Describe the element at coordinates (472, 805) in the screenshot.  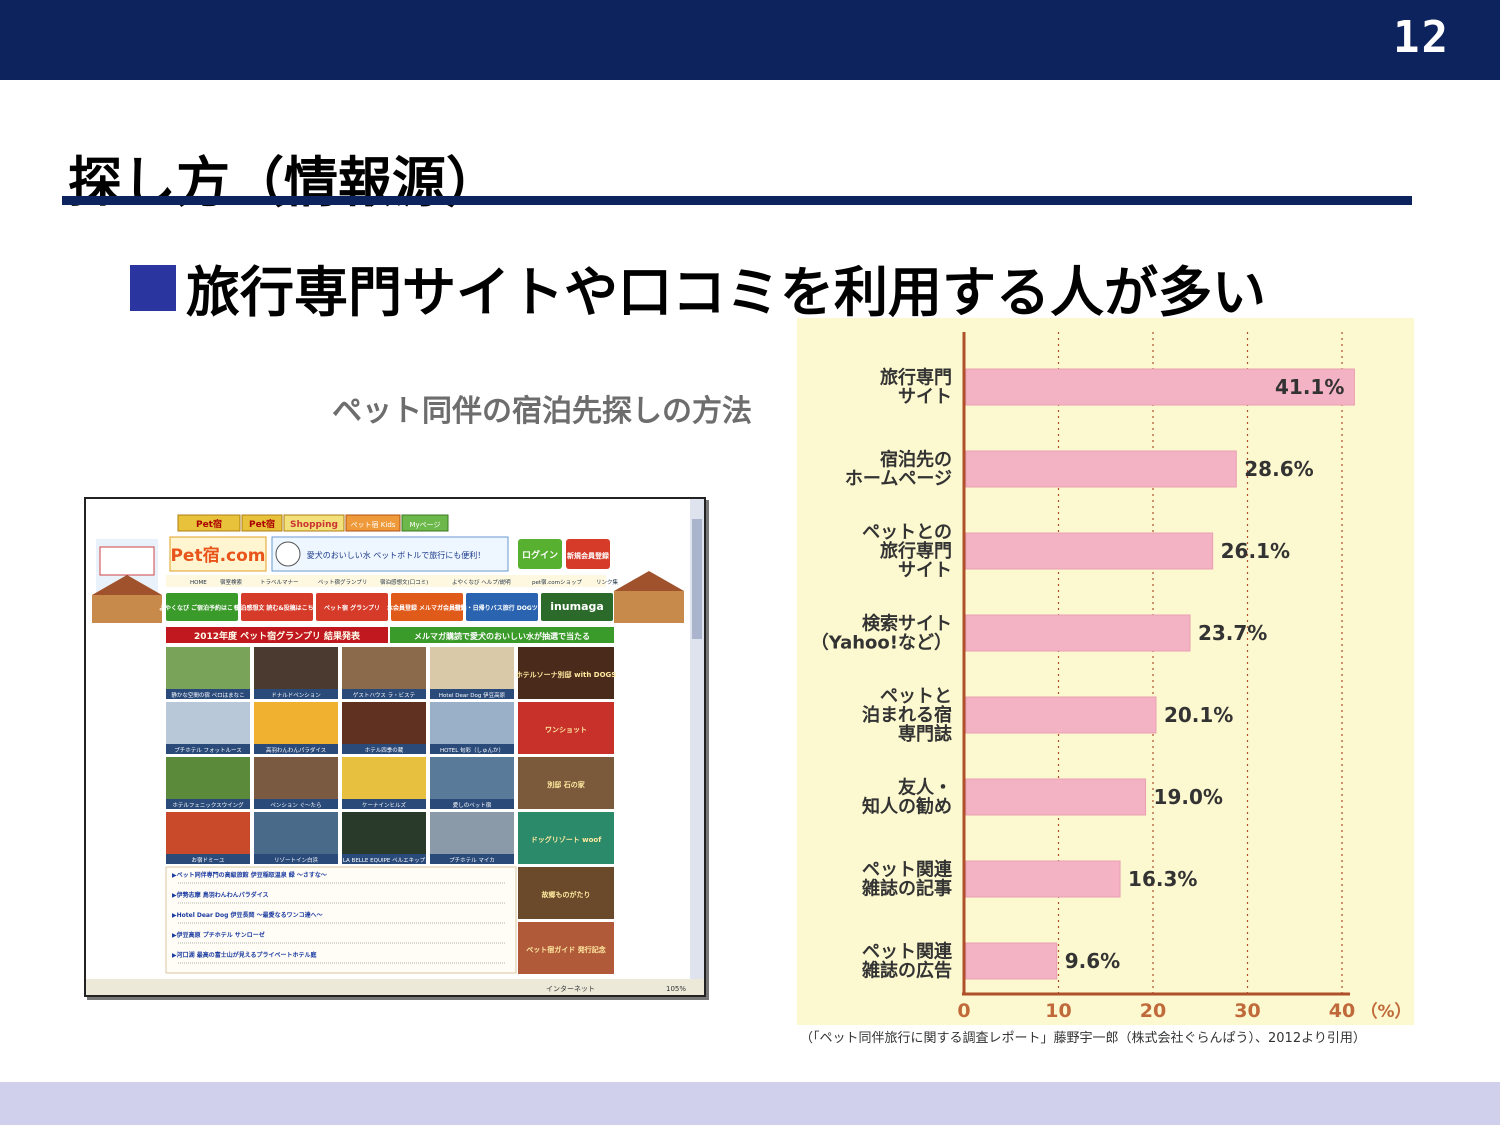
I see `hotel-label: 愛しのペット宿` at that location.